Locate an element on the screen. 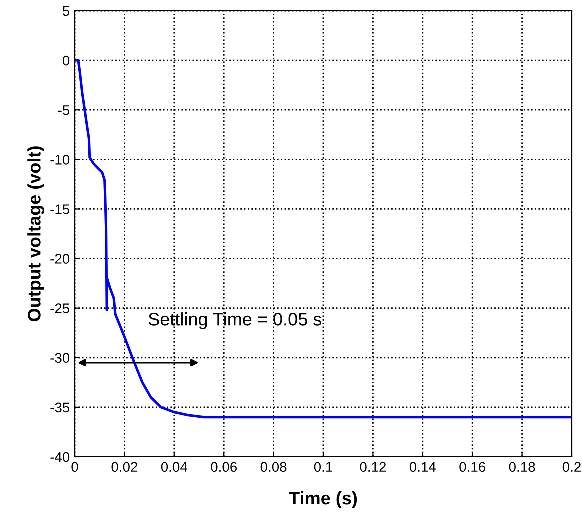 This screenshot has height=522, width=582. y-tick-label: -35 is located at coordinates (60, 407).